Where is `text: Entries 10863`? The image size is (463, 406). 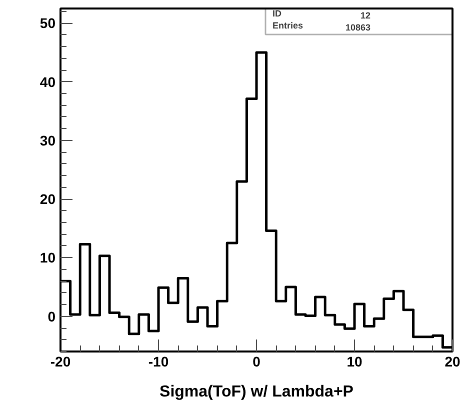
text: Entries 10863 is located at coordinates (321, 26).